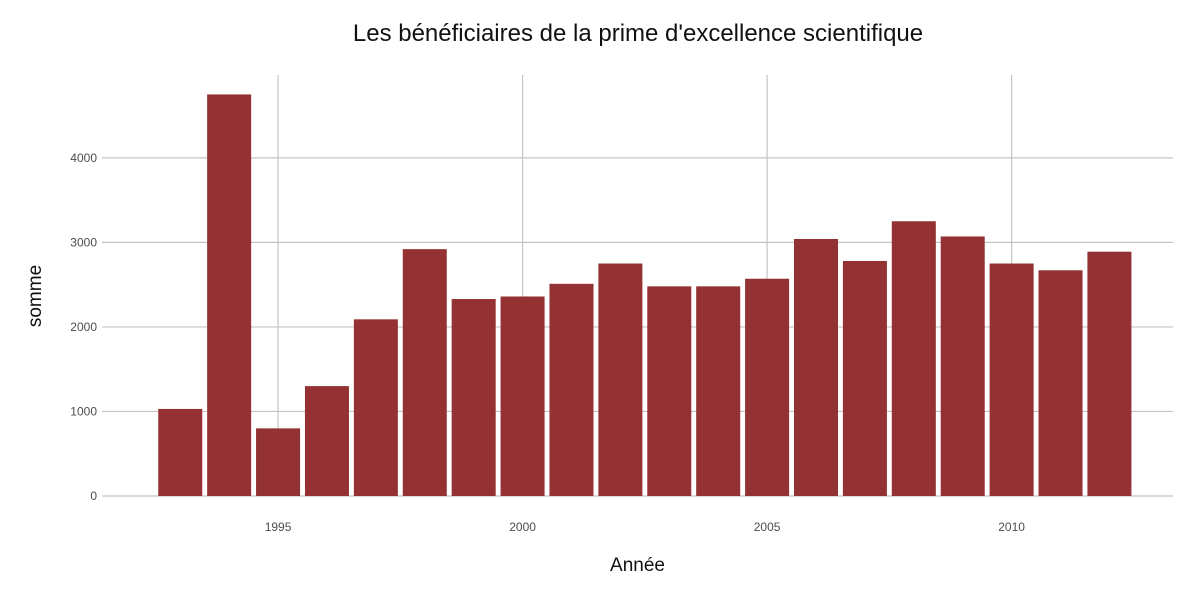 This screenshot has width=1200, height=600. I want to click on bar-2012, so click(1109, 373).